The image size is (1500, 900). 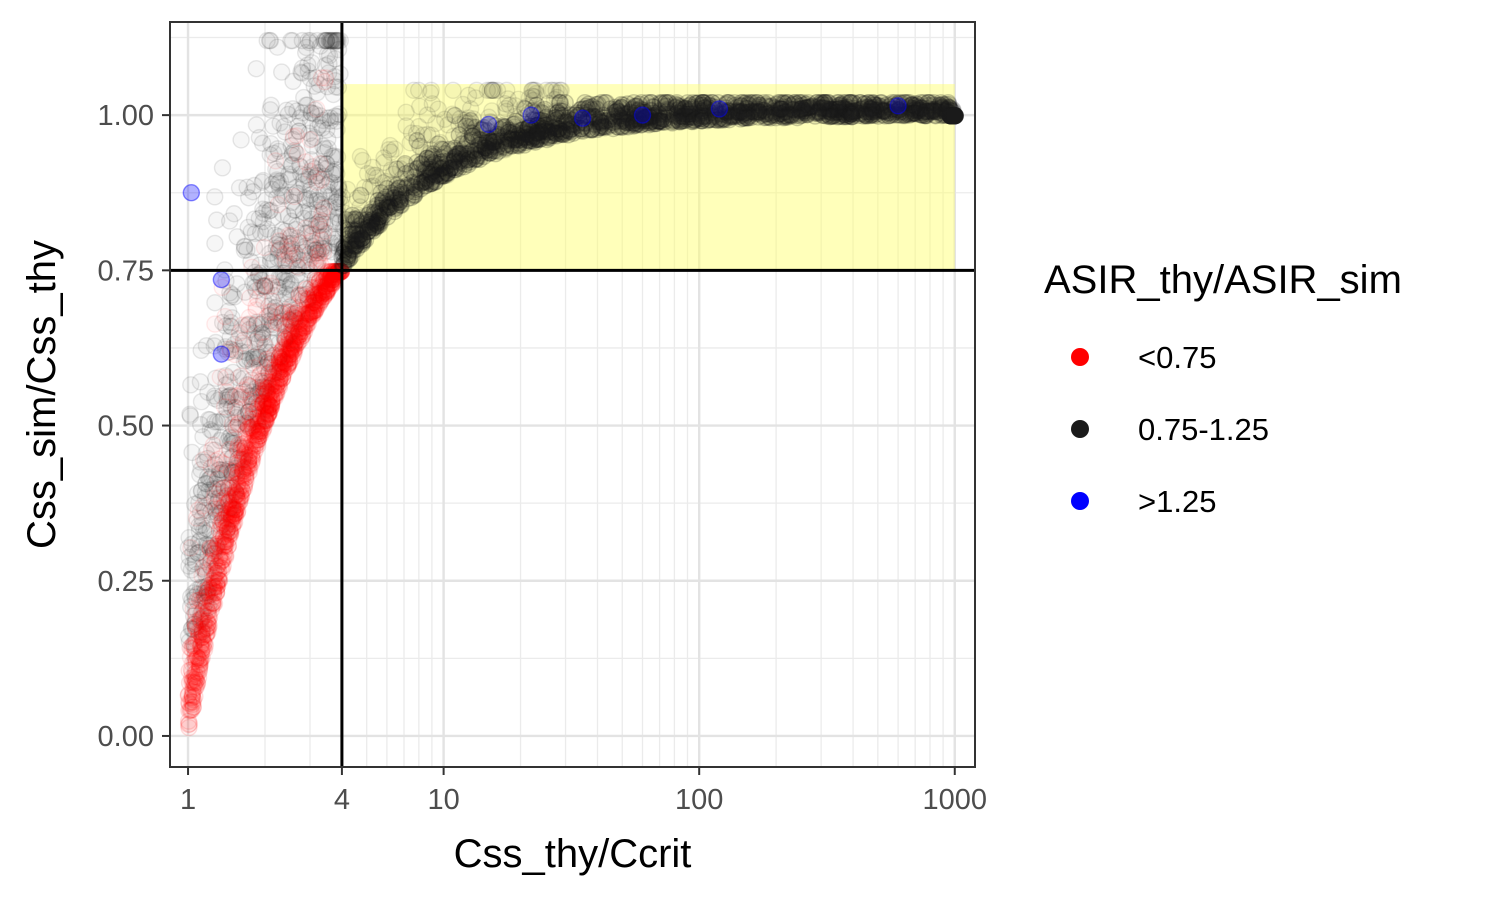 I want to click on x-tick-label: 10, so click(x=443, y=800).